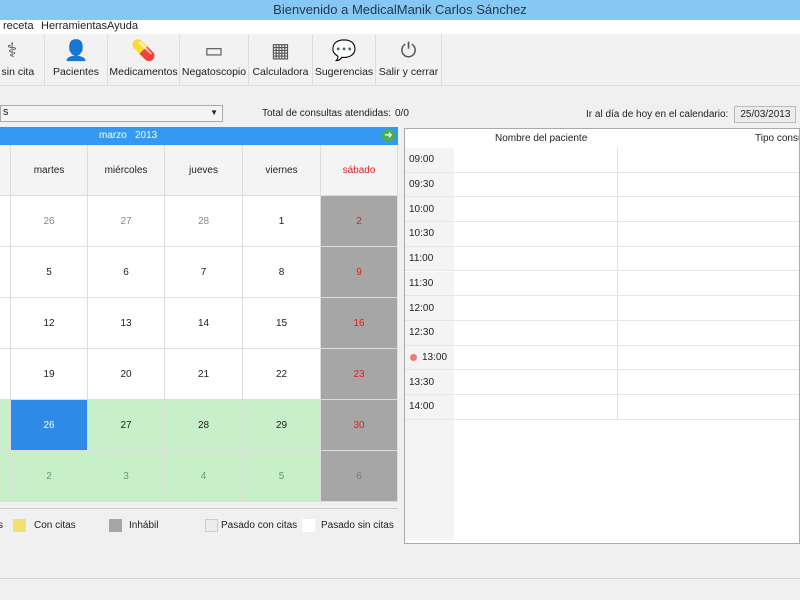 The image size is (800, 600). What do you see at coordinates (344, 72) in the screenshot?
I see `toolbar-button-label: Sugerencias` at bounding box center [344, 72].